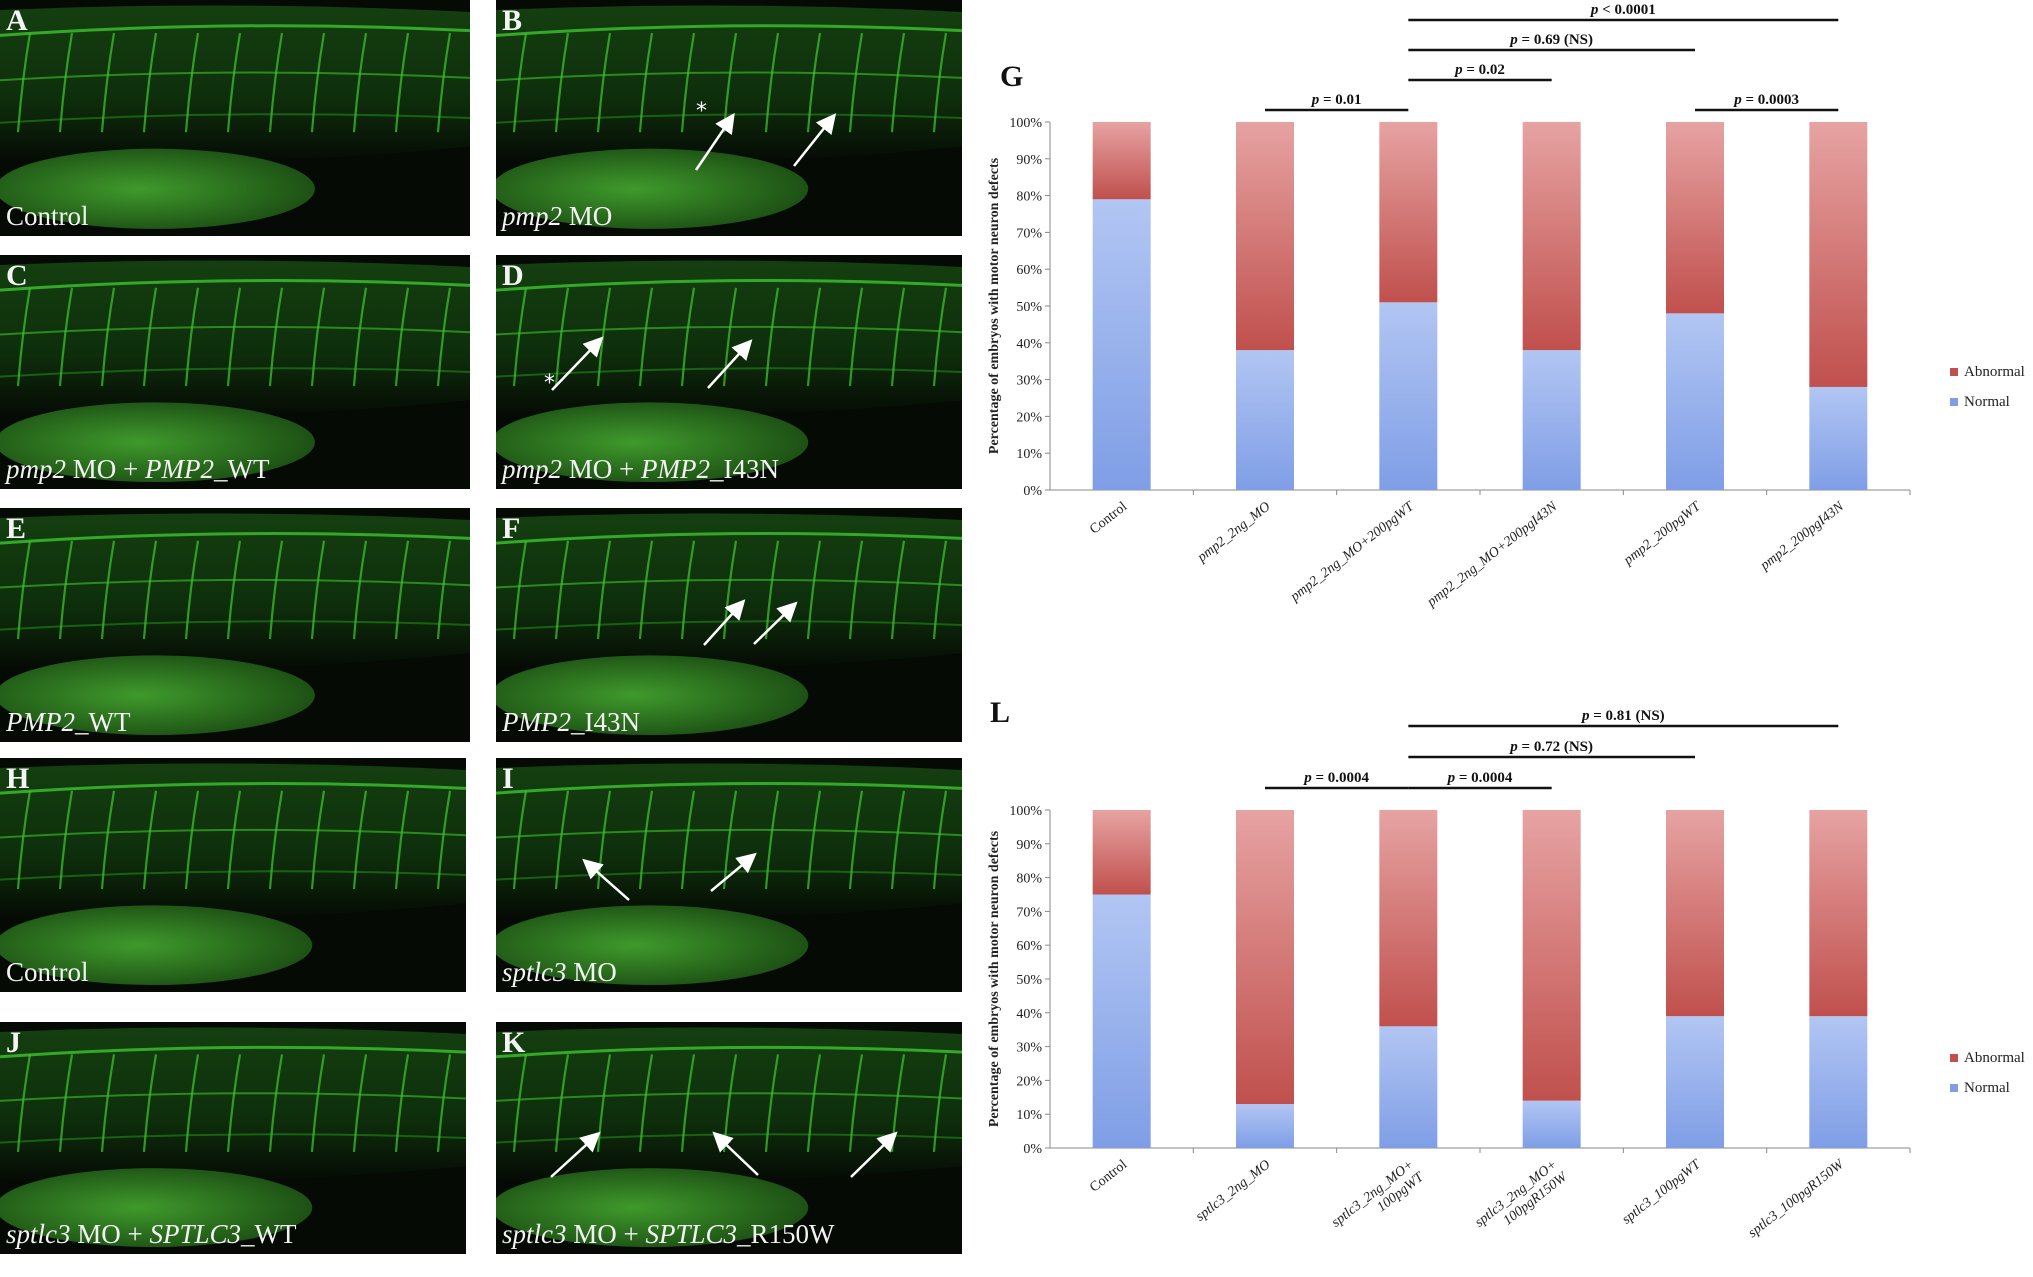 The height and width of the screenshot is (1277, 2033). I want to click on significance-label: p = 0.01, so click(1336, 100).